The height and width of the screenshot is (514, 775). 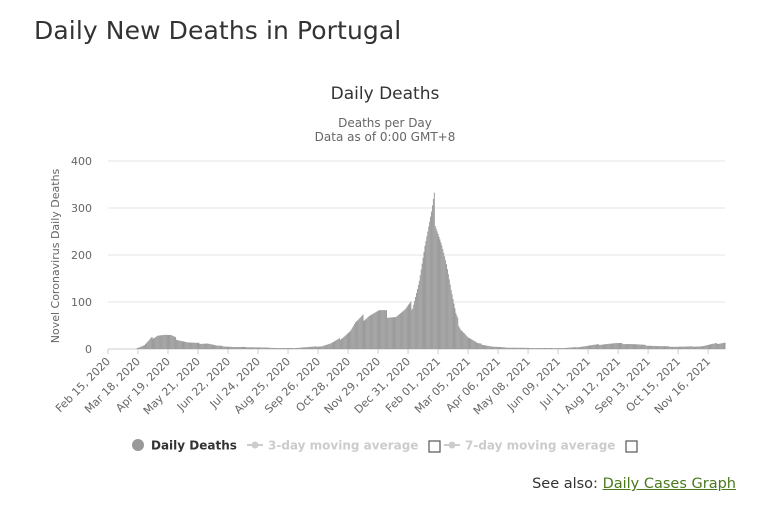 What do you see at coordinates (669, 484) in the screenshot?
I see `daily-cases-graph-link: Daily Cases Graph` at bounding box center [669, 484].